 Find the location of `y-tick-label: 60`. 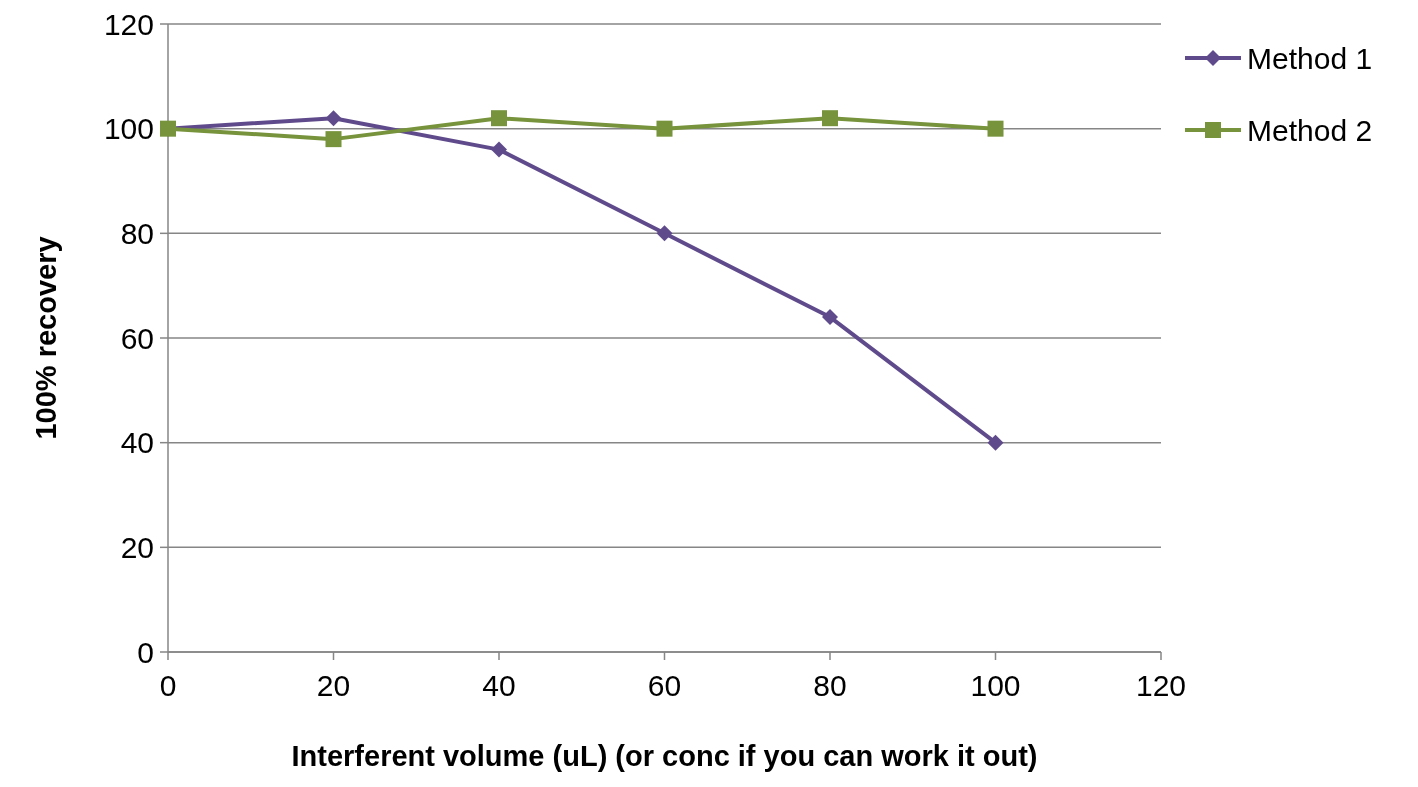

y-tick-label: 60 is located at coordinates (137, 338).